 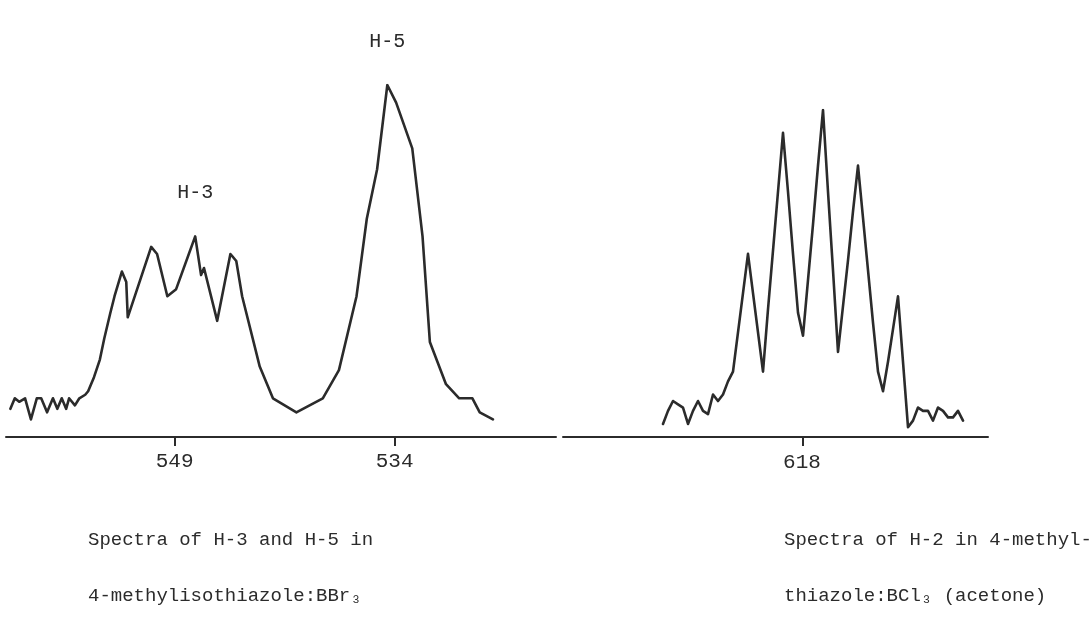 I want to click on x-tick-label: 534, so click(x=394, y=461).